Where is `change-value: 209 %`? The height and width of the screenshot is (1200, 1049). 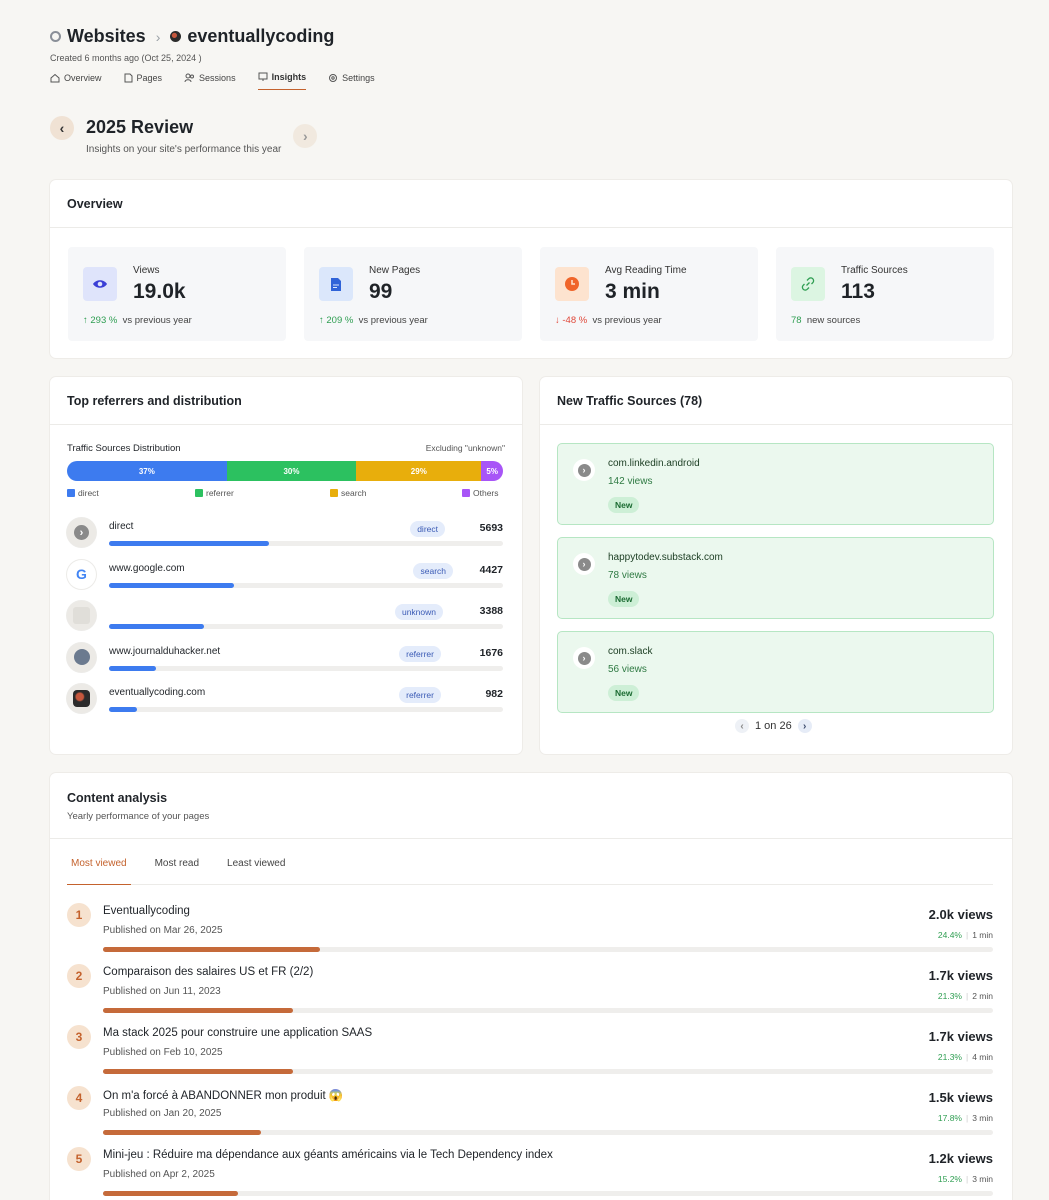 change-value: 209 % is located at coordinates (340, 320).